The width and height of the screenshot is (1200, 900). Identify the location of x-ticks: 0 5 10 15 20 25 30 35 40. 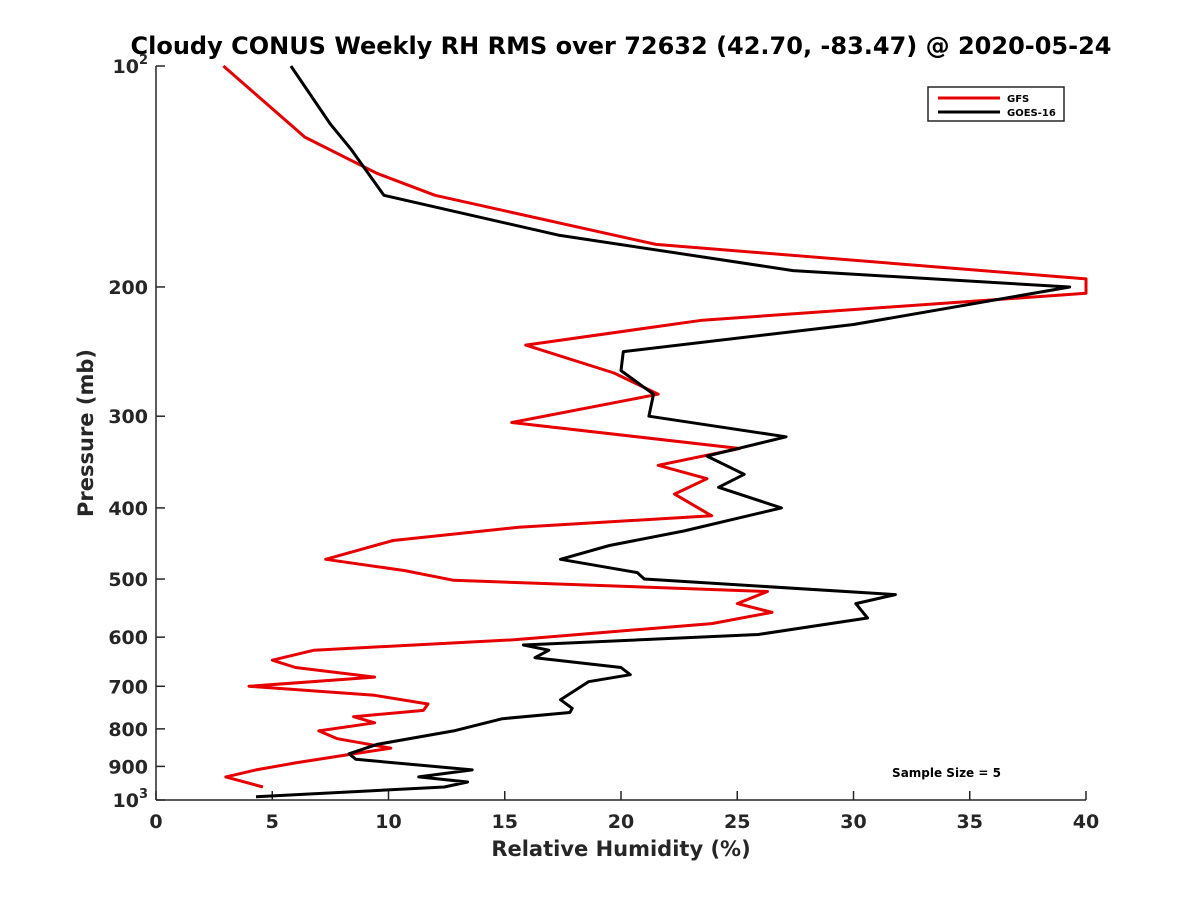
(624, 812).